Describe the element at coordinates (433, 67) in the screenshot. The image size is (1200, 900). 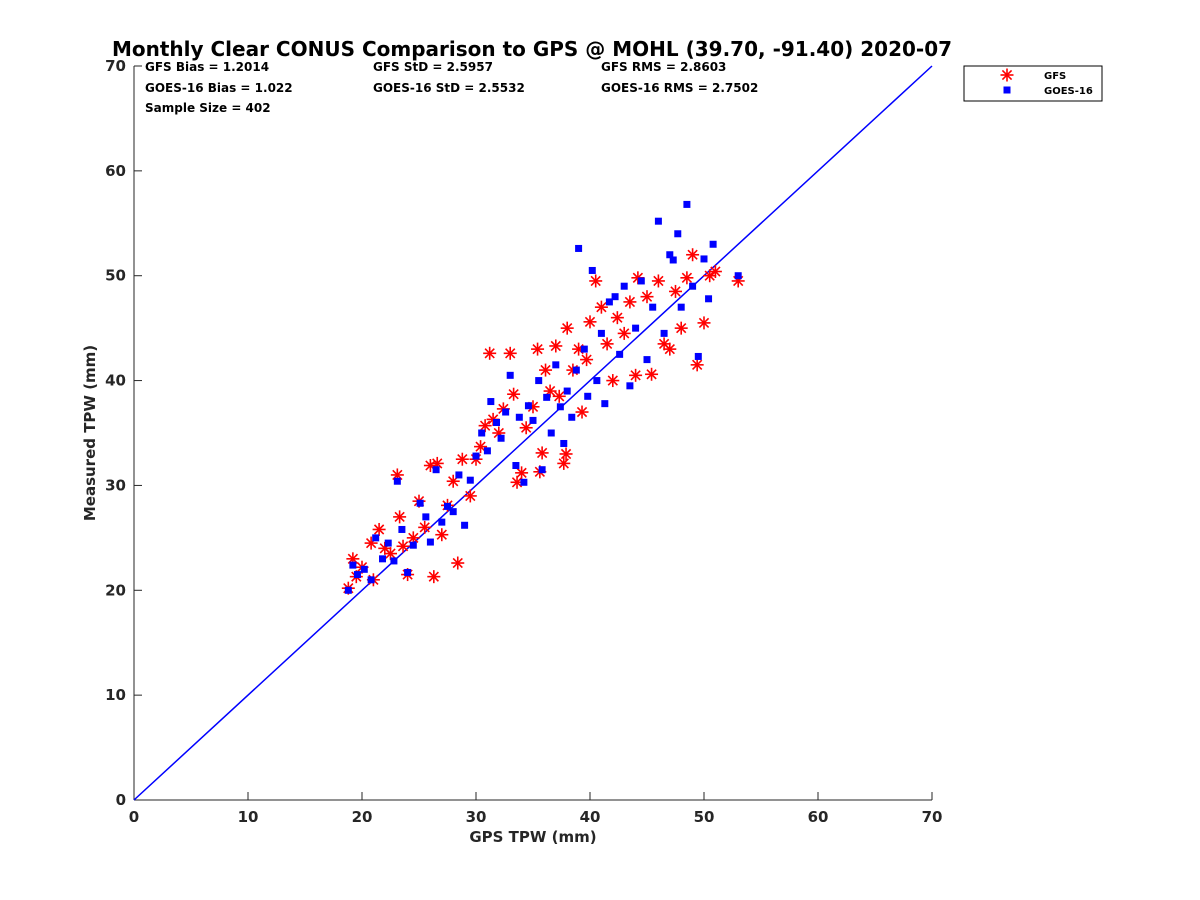
I see `gfs-std-stat: GFS StD = 2.5957` at that location.